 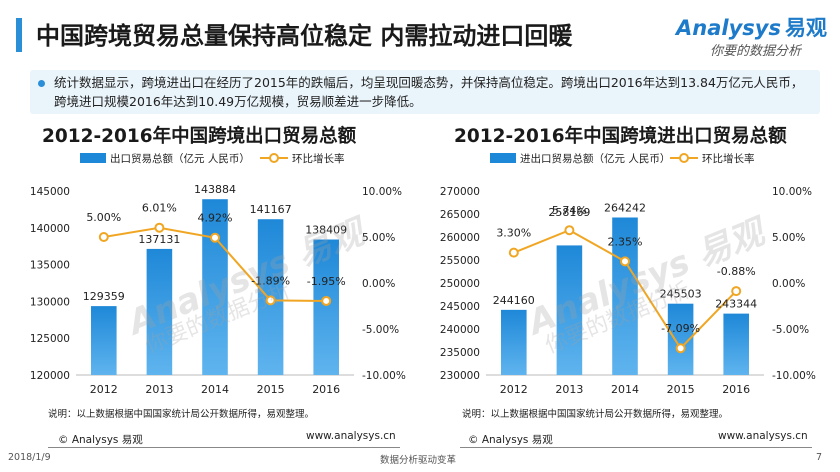 I want to click on right-footer-divider, so click(x=636, y=447).